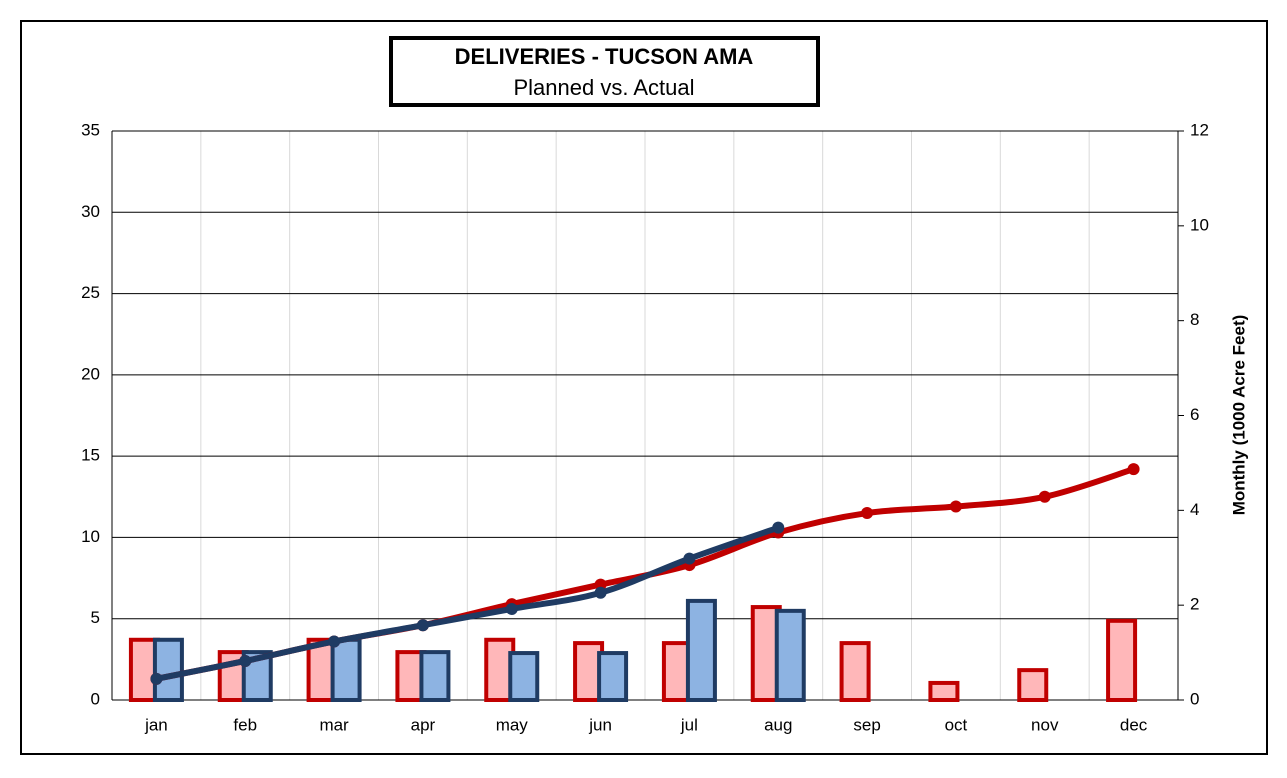  What do you see at coordinates (90, 455) in the screenshot?
I see `y-tick-label: 15` at bounding box center [90, 455].